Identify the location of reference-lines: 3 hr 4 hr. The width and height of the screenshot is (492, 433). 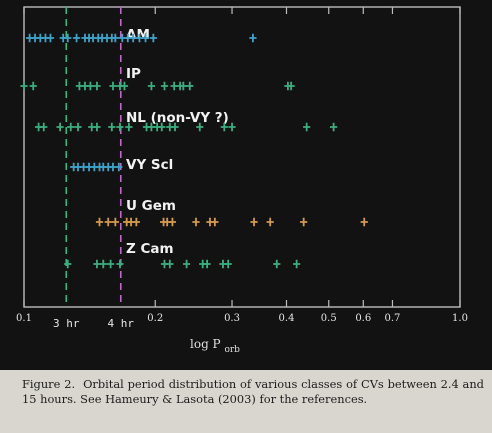
(93, 168).